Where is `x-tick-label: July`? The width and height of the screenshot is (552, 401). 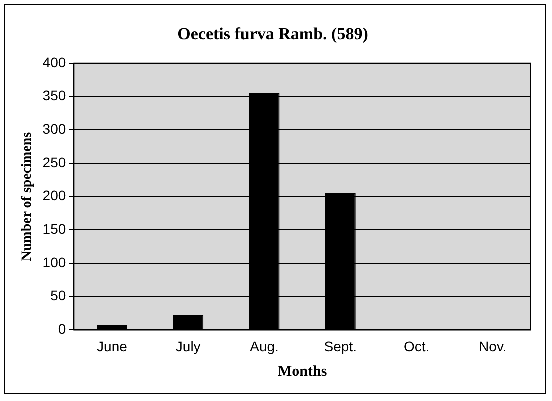
x-tick-label: July is located at coordinates (188, 346).